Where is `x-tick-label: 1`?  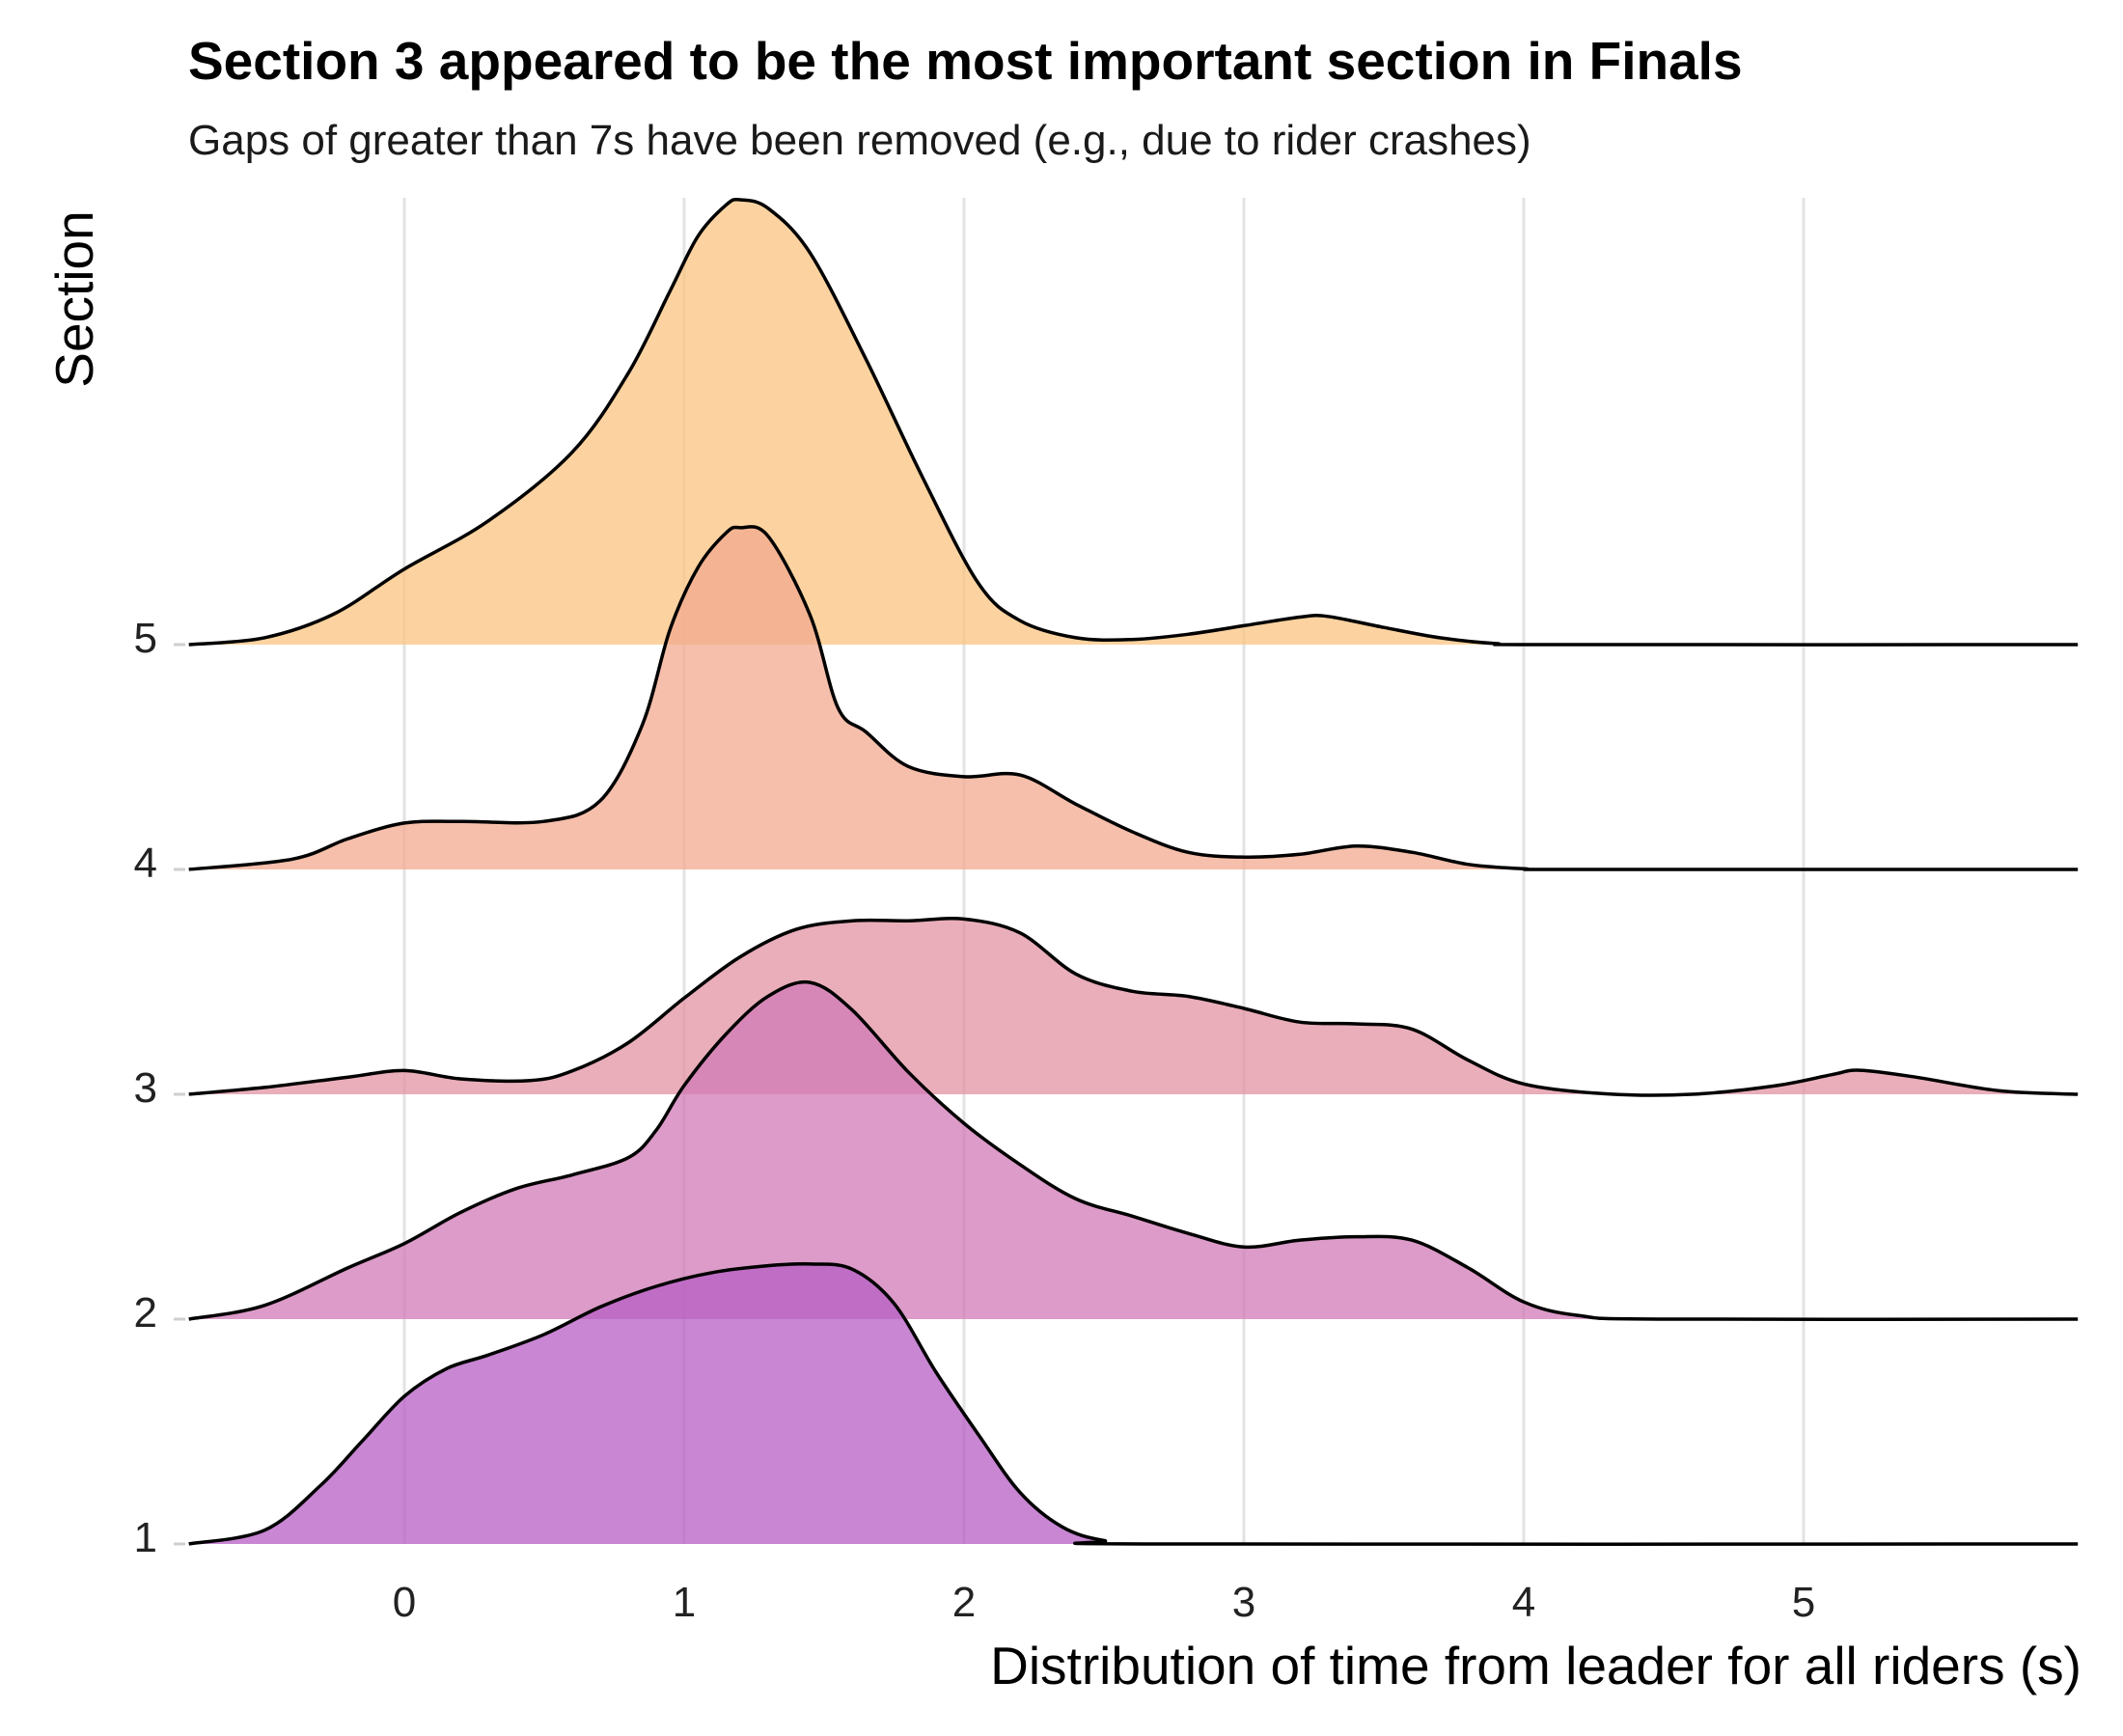 x-tick-label: 1 is located at coordinates (684, 1602).